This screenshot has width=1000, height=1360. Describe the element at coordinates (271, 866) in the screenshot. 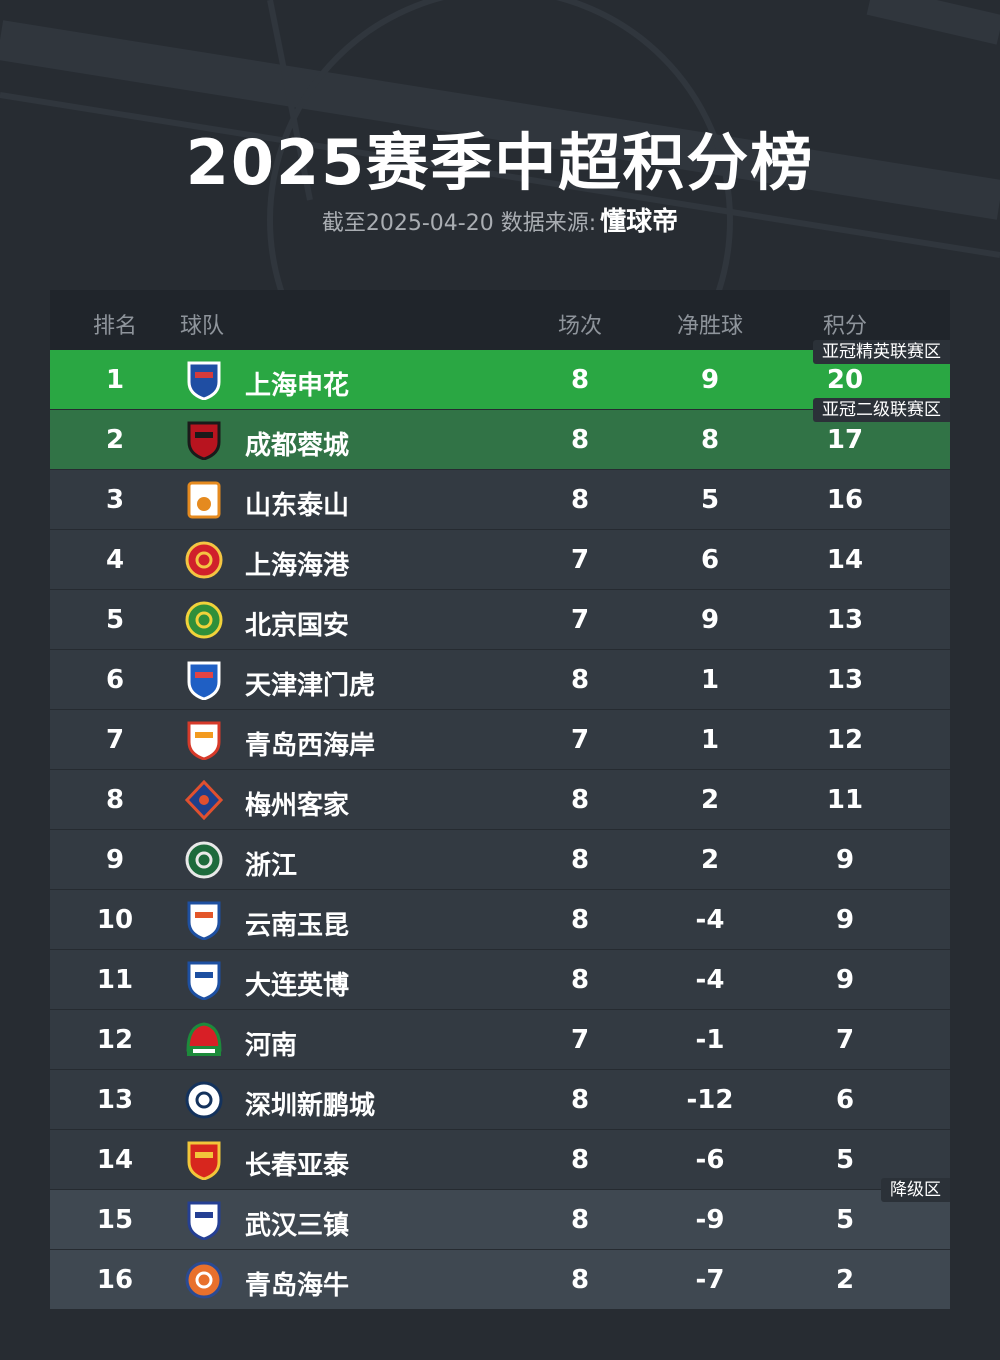

I see `team-name: 浙江` at that location.